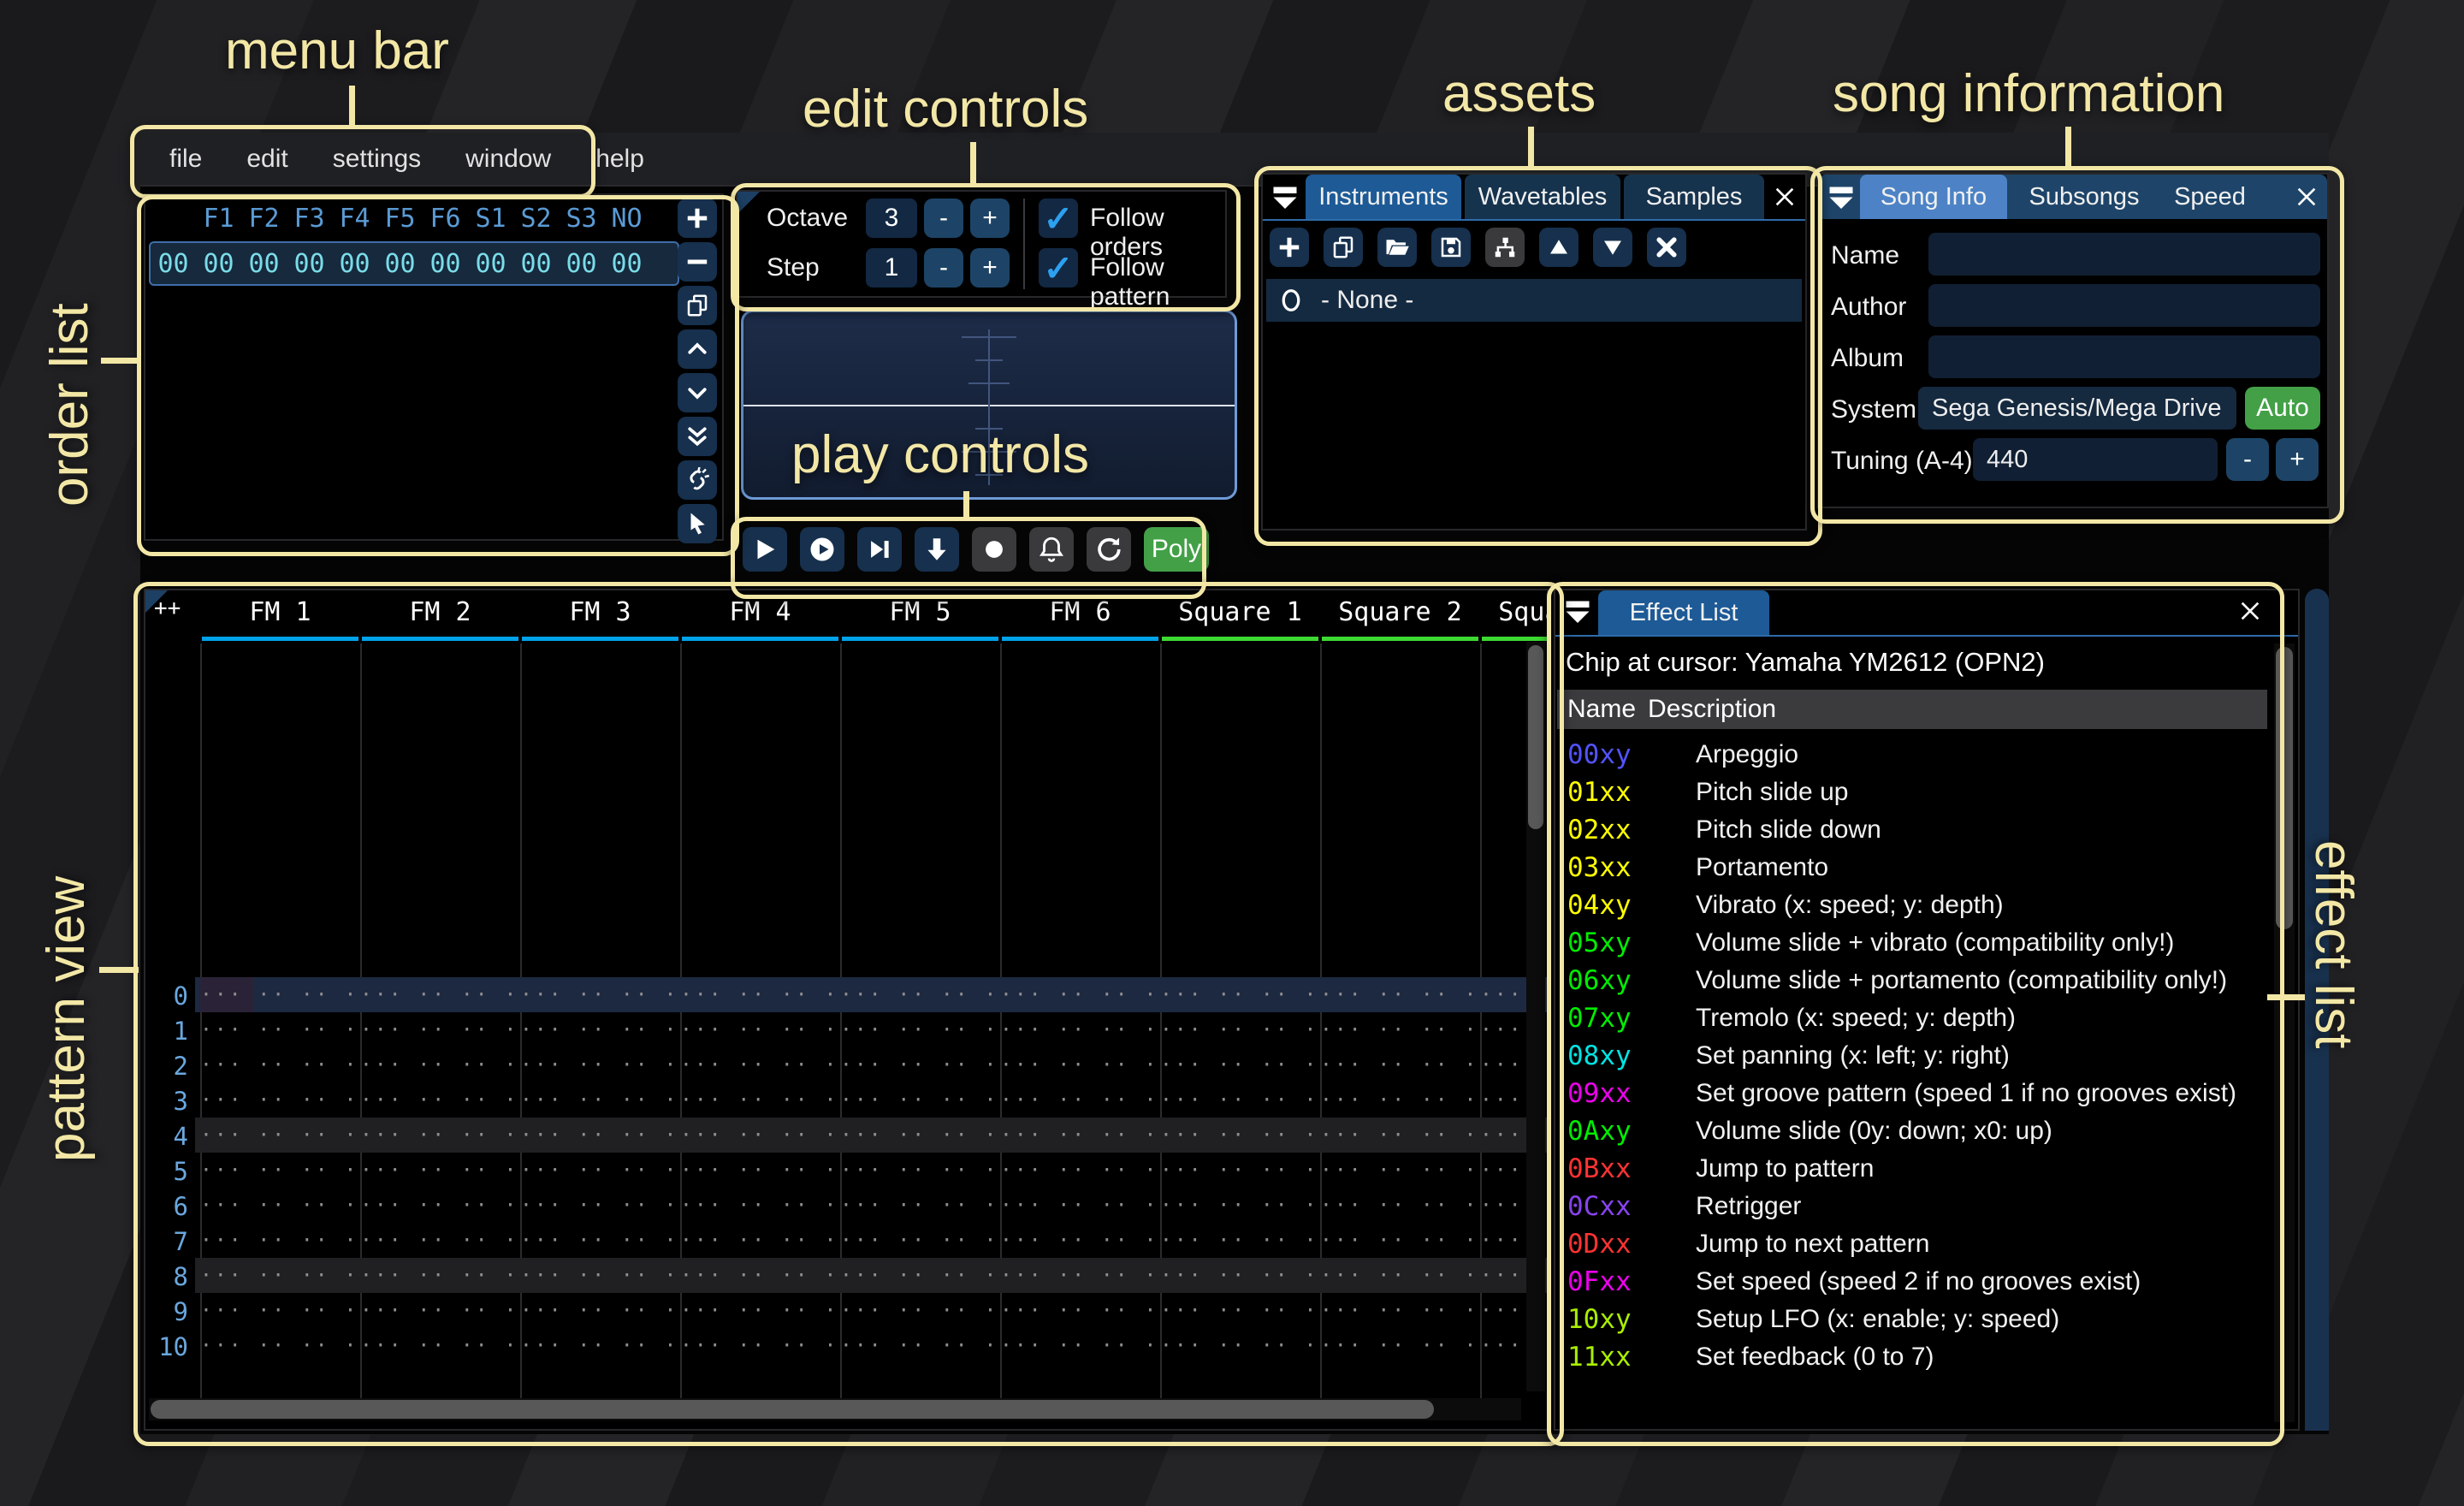 This screenshot has height=1506, width=2464. Describe the element at coordinates (1912, 1244) in the screenshot. I see `effect-row-0Dxx: 0Dxx Jump to next pattern` at that location.